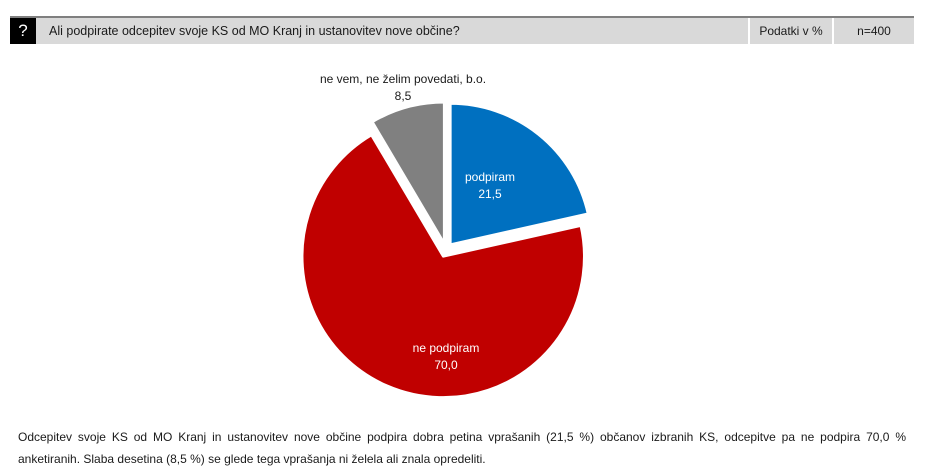 The height and width of the screenshot is (476, 940). I want to click on slice-value-label: 70,0, so click(446, 365).